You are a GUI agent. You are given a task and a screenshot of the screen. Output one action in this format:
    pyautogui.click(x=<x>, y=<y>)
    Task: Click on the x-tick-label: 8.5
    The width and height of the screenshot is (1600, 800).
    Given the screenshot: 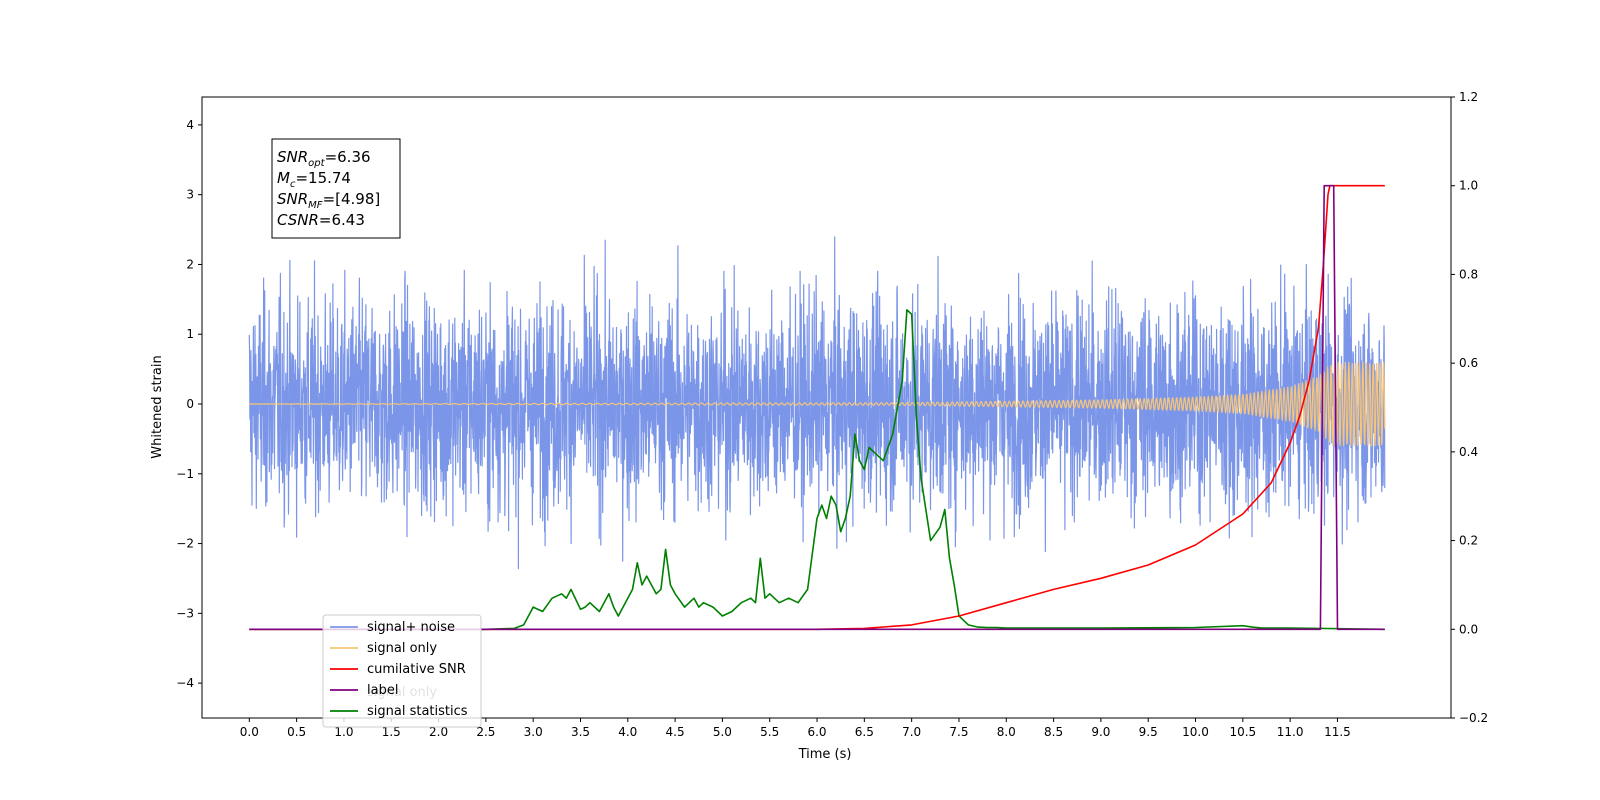 What is the action you would take?
    pyautogui.click(x=1053, y=732)
    